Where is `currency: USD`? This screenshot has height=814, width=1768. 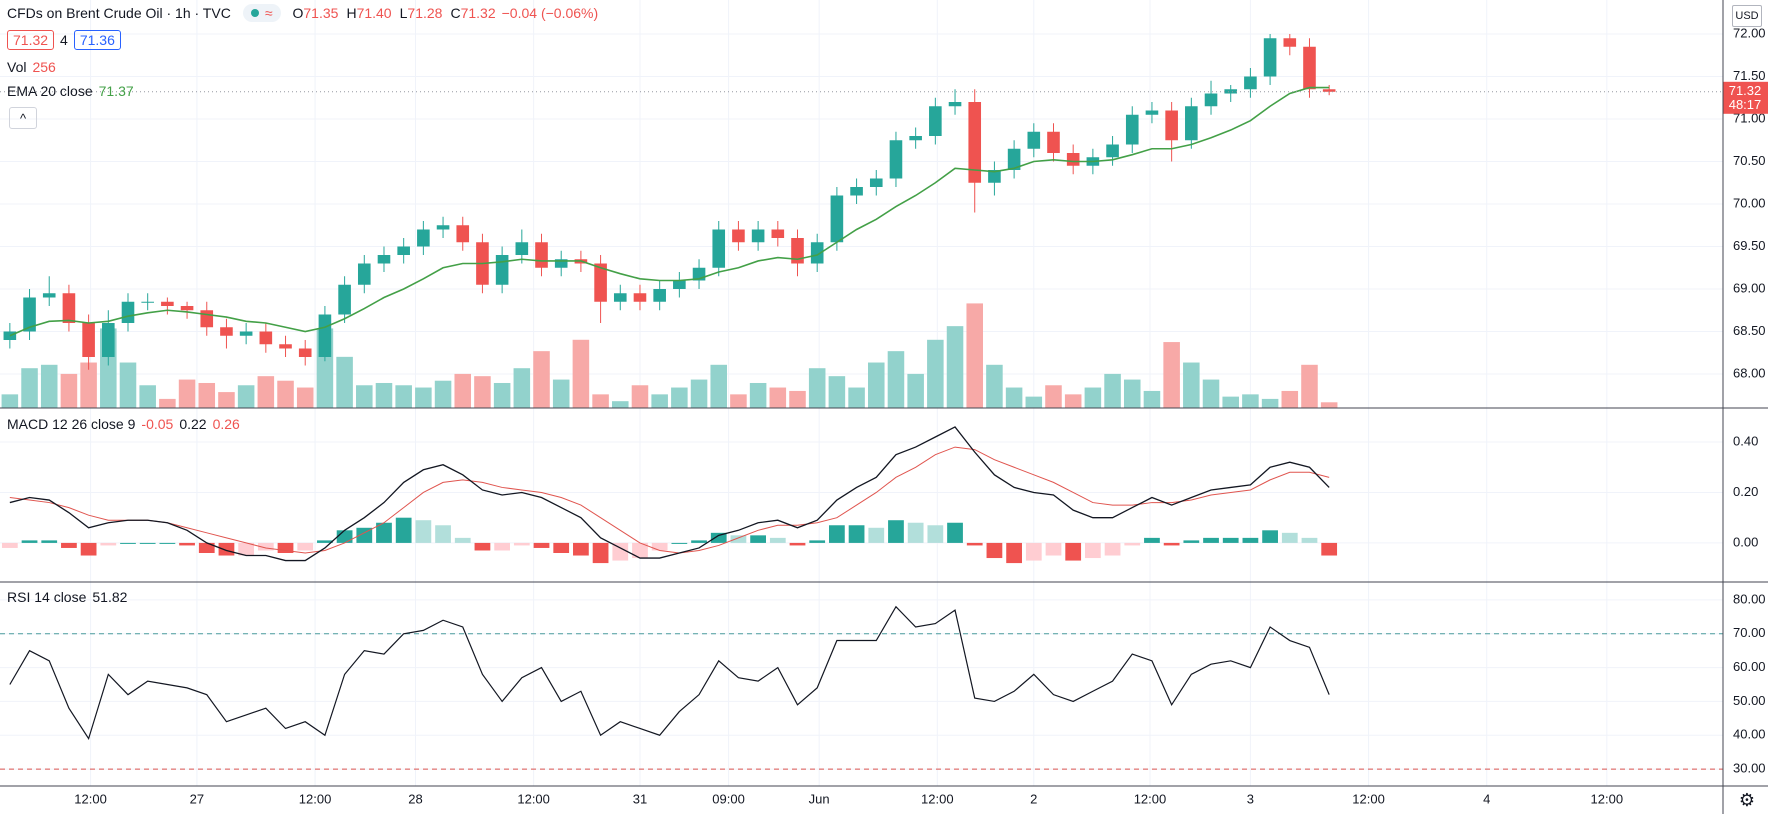
currency: USD is located at coordinates (1747, 16).